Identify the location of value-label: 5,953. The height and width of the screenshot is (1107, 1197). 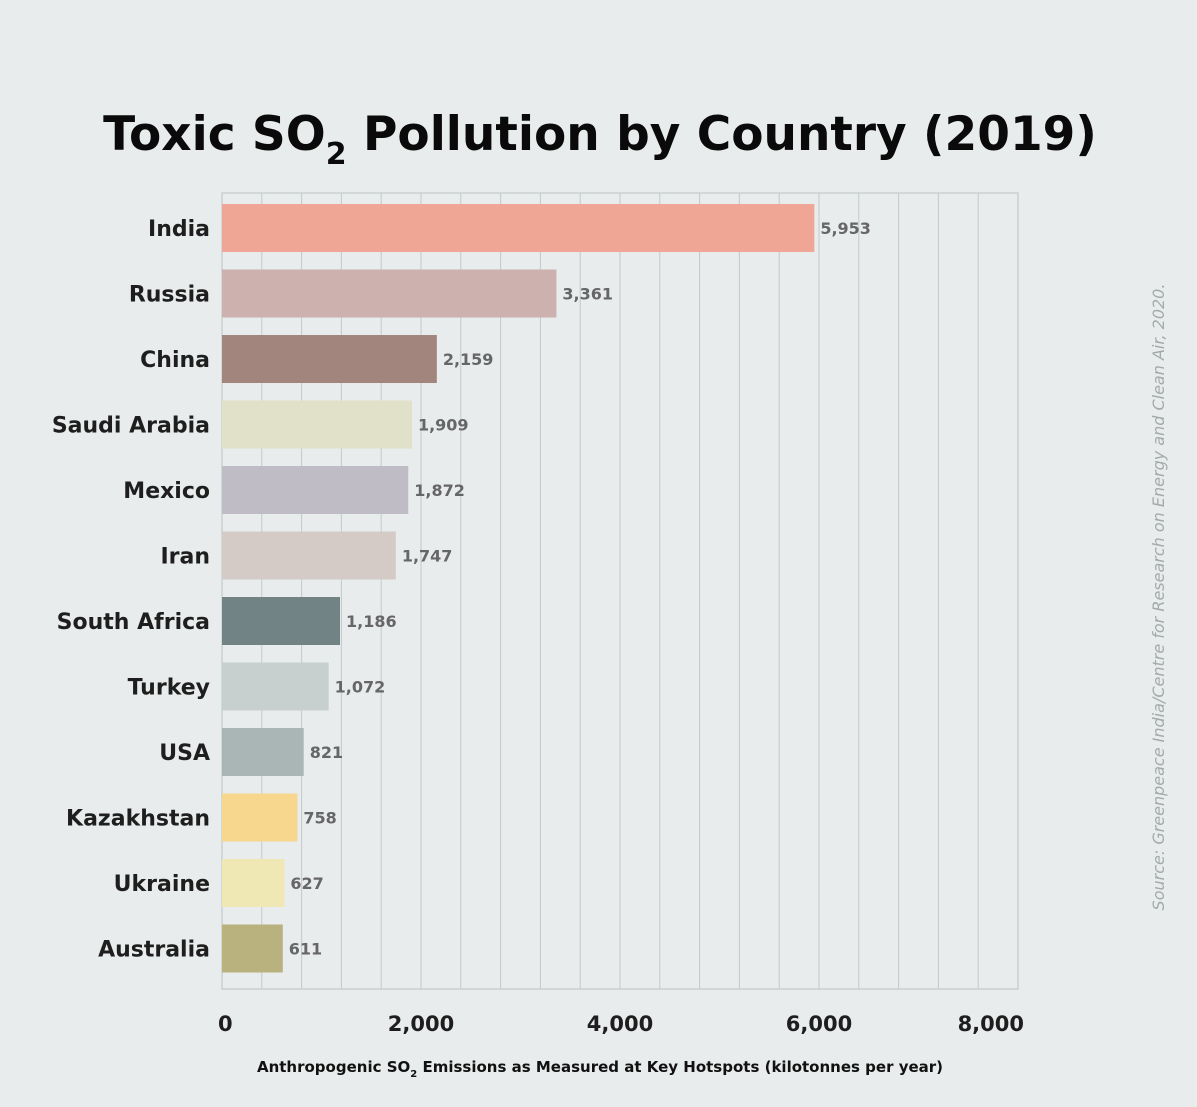
(845, 228).